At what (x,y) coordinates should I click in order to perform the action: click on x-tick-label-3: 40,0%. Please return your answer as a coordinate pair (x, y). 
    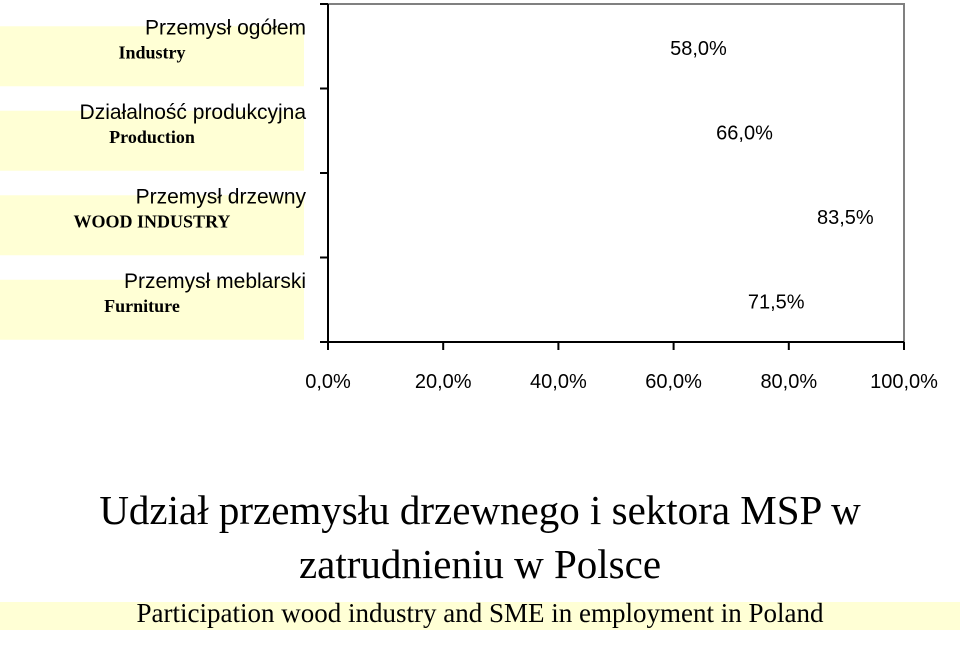
    Looking at the image, I should click on (558, 382).